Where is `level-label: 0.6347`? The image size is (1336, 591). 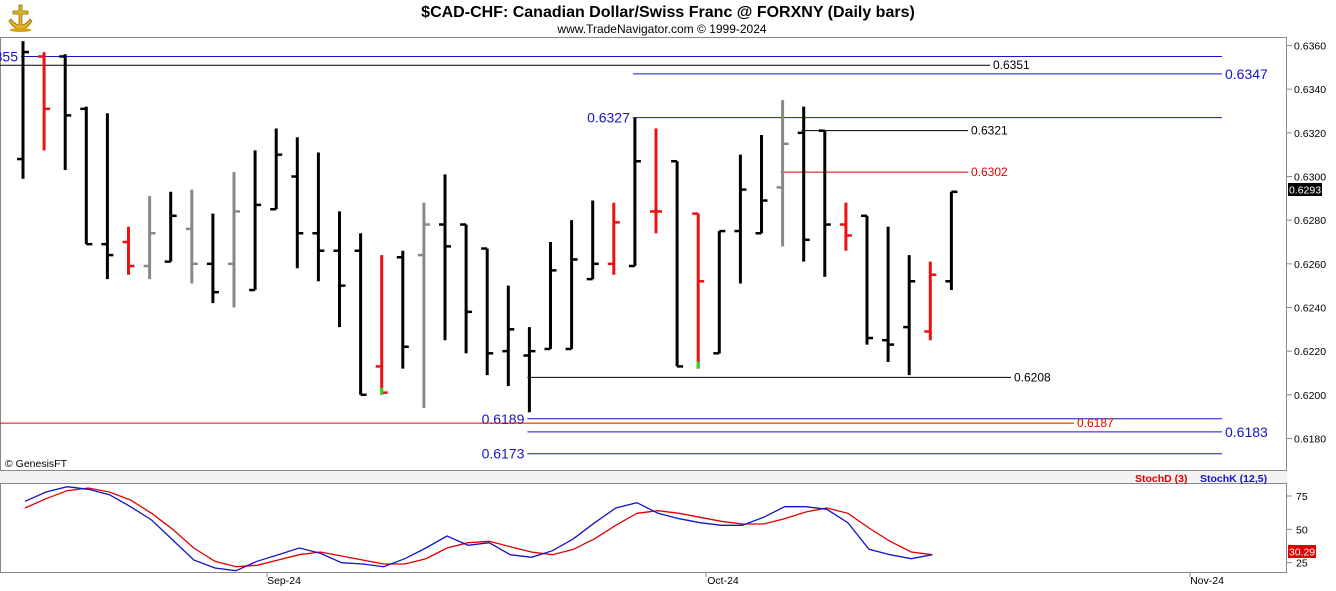
level-label: 0.6347 is located at coordinates (1246, 74).